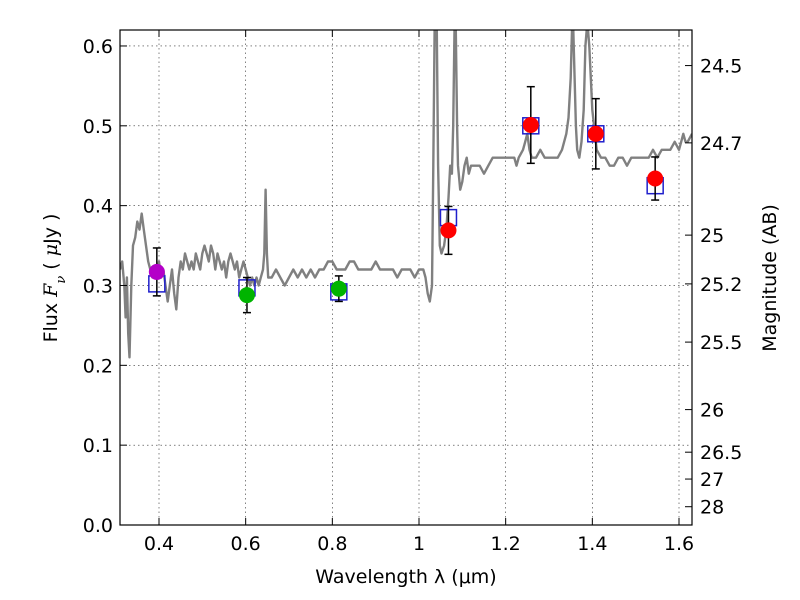  I want to click on y-tick-label: 0.6, so click(98, 47).